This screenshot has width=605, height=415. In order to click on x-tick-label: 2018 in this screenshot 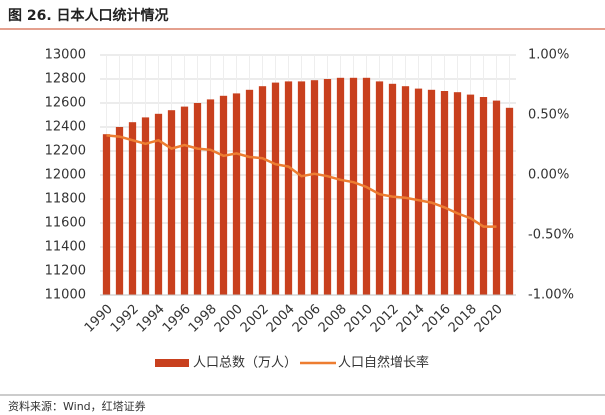, I will do `click(463, 319)`.